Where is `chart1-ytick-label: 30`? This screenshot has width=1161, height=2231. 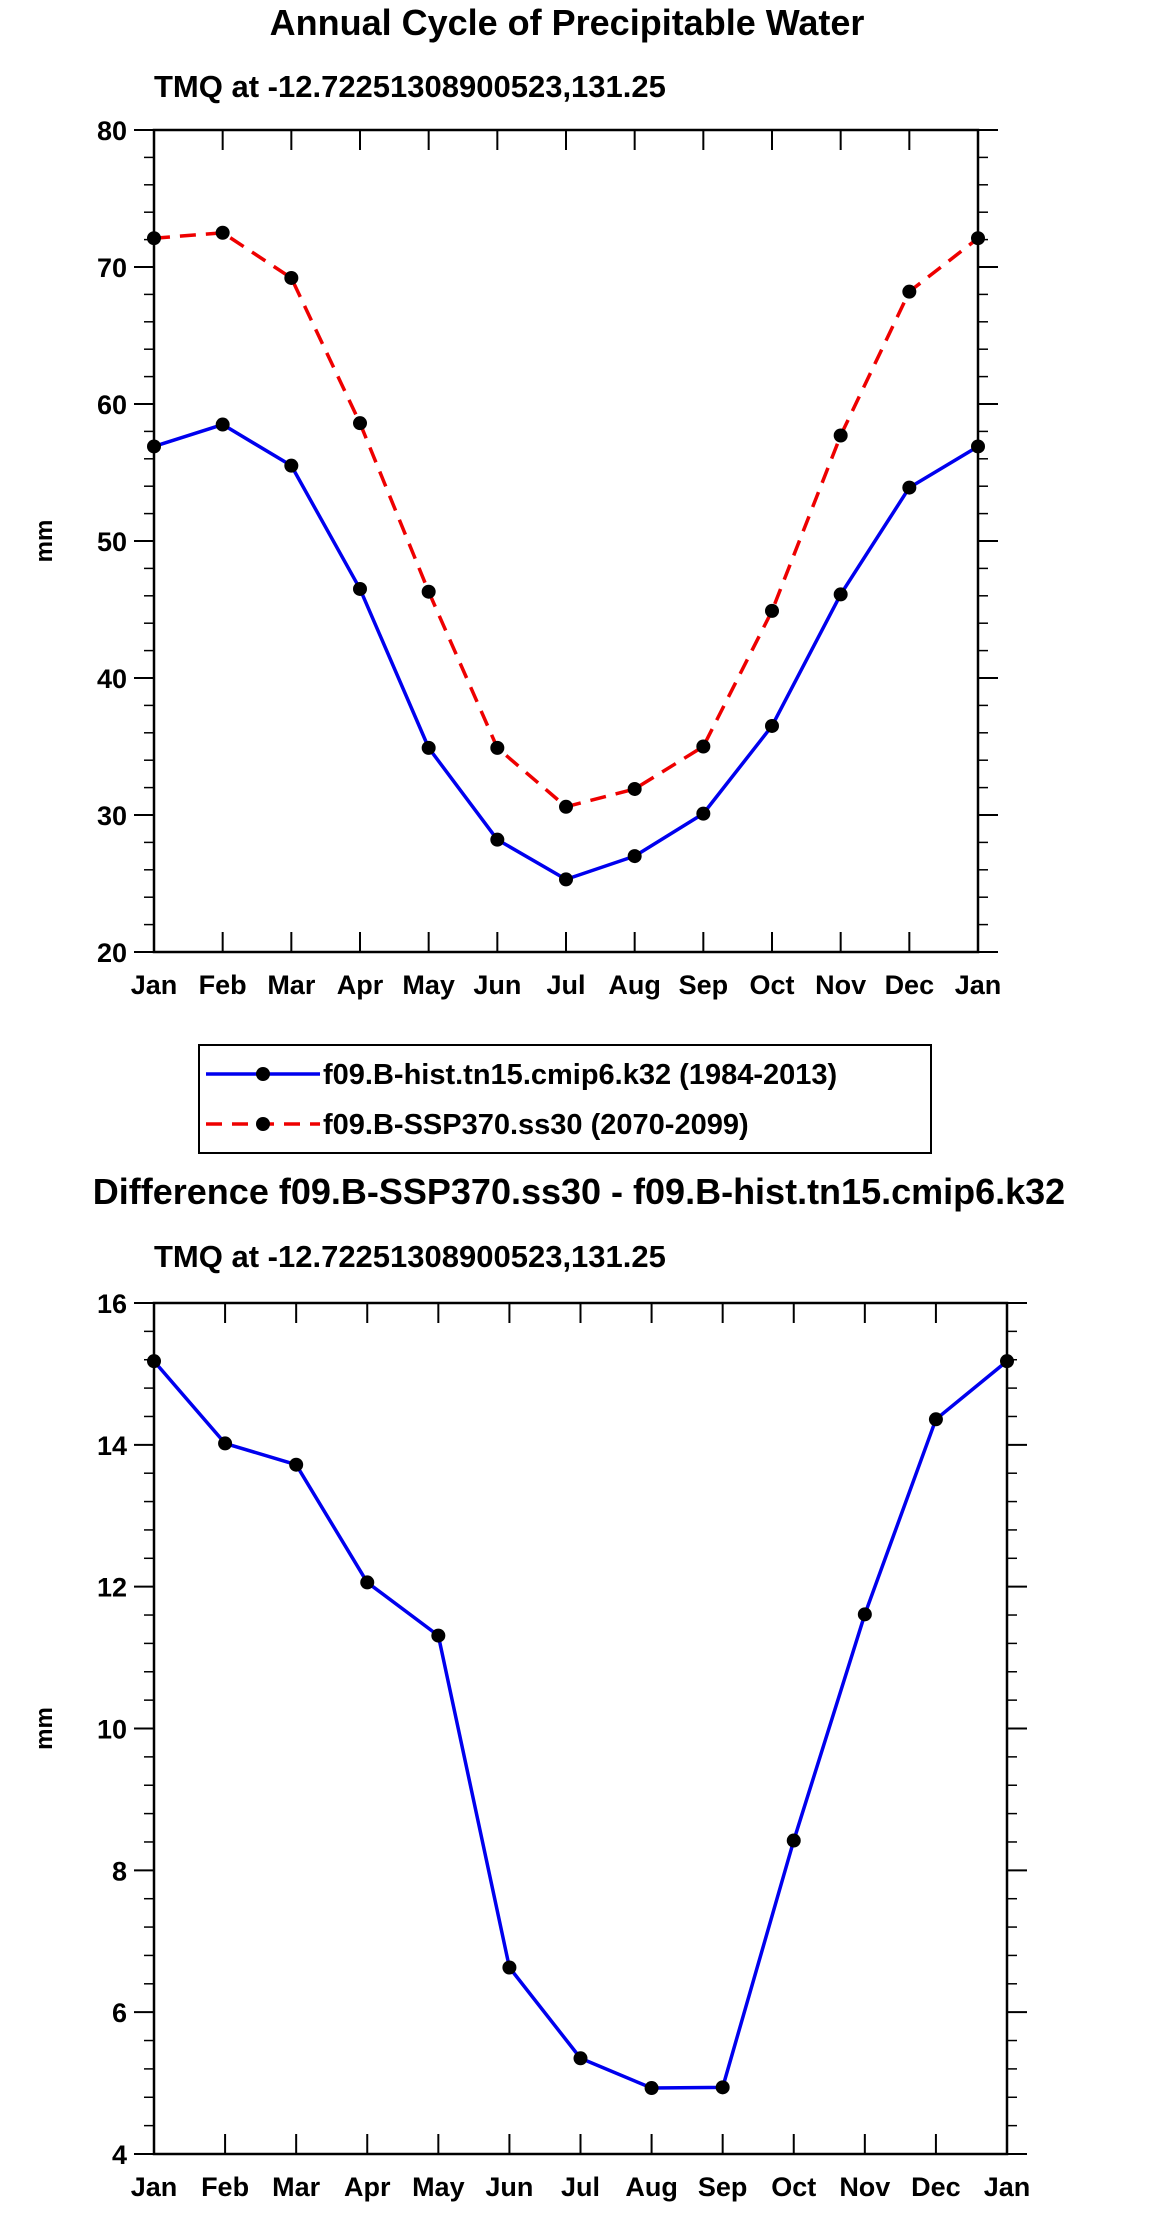
chart1-ytick-label: 30 is located at coordinates (112, 816).